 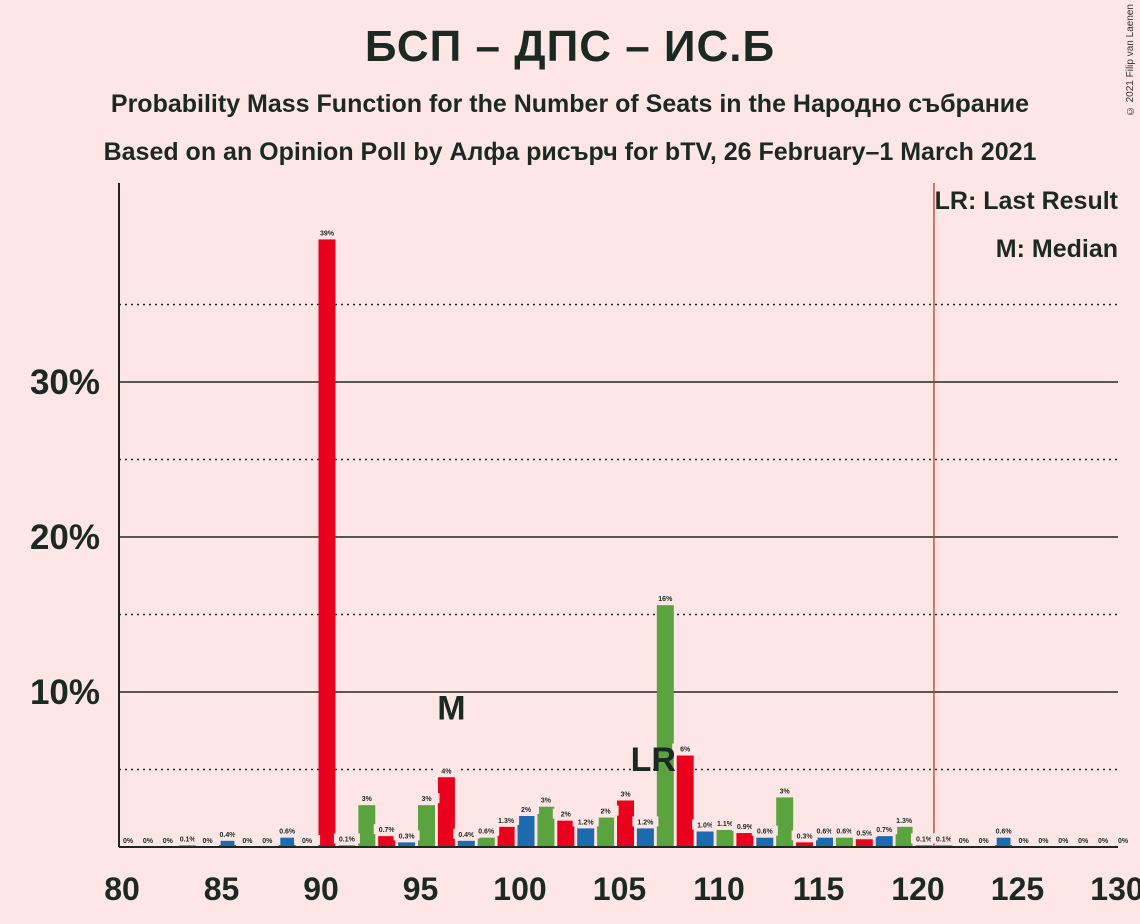 I want to click on x-tick-label-130: 130, so click(x=1115, y=889).